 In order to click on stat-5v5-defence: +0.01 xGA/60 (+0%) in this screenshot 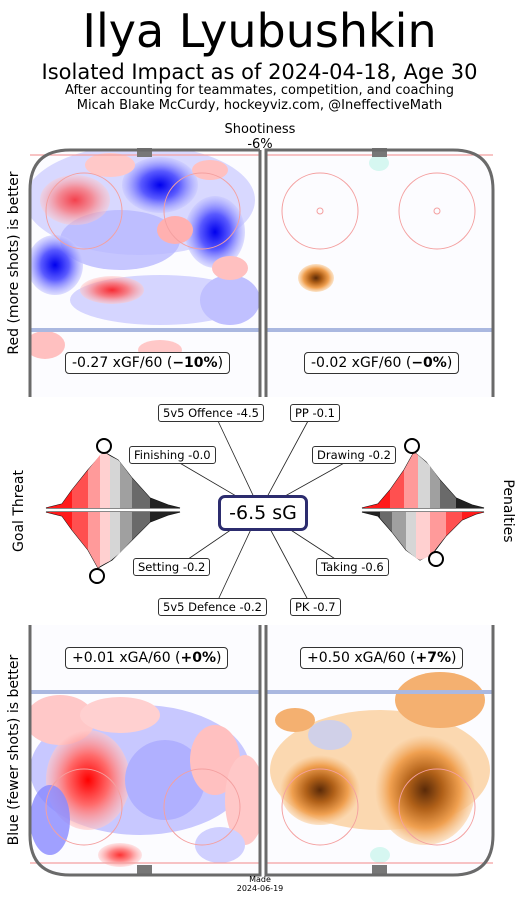, I will do `click(147, 658)`.